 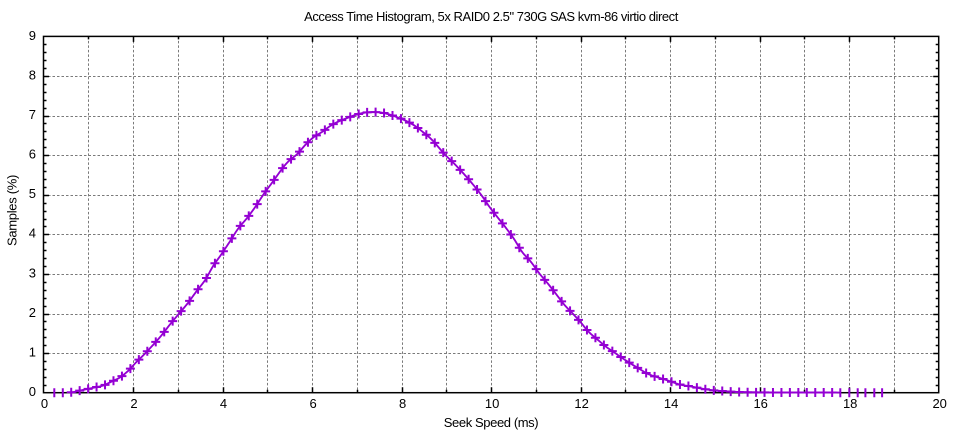 What do you see at coordinates (581, 403) in the screenshot?
I see `svg-text: 12` at bounding box center [581, 403].